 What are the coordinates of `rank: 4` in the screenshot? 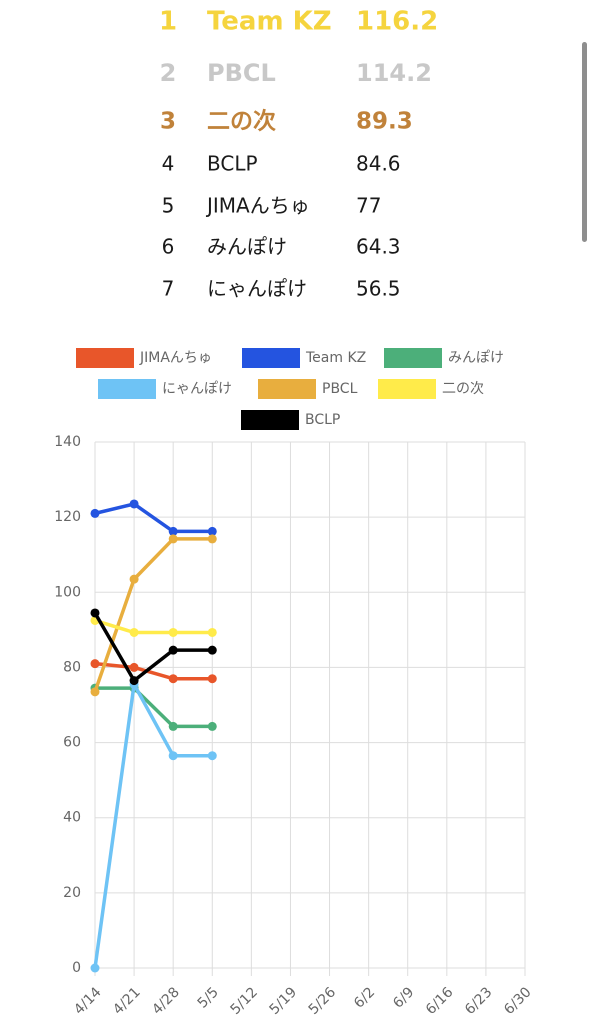 It's located at (168, 164).